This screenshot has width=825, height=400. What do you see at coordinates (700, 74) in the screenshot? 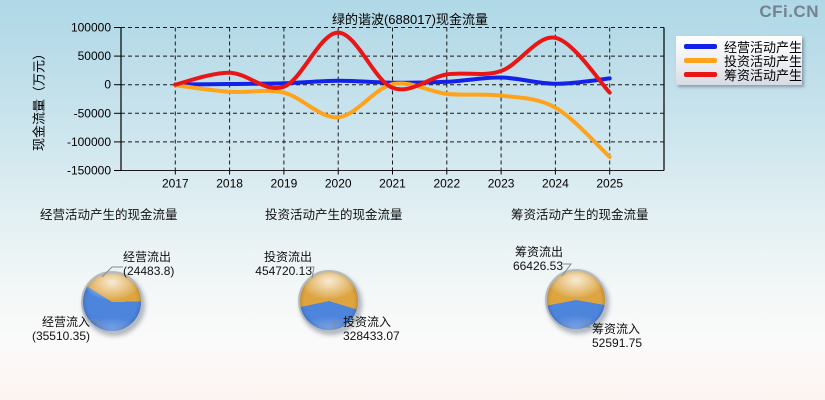
I see `legend-swatch-financing-icon` at bounding box center [700, 74].